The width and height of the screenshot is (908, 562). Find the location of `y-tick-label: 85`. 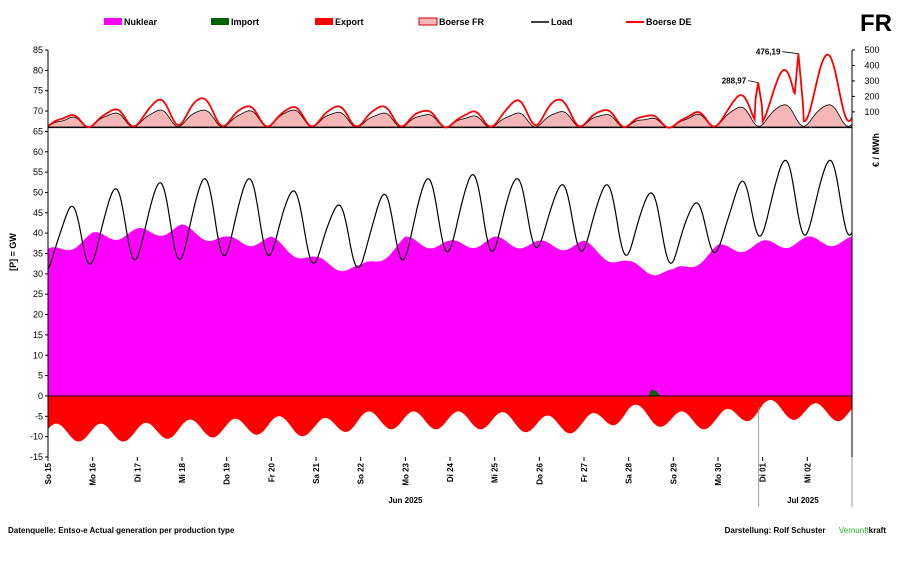

y-tick-label: 85 is located at coordinates (38, 50).